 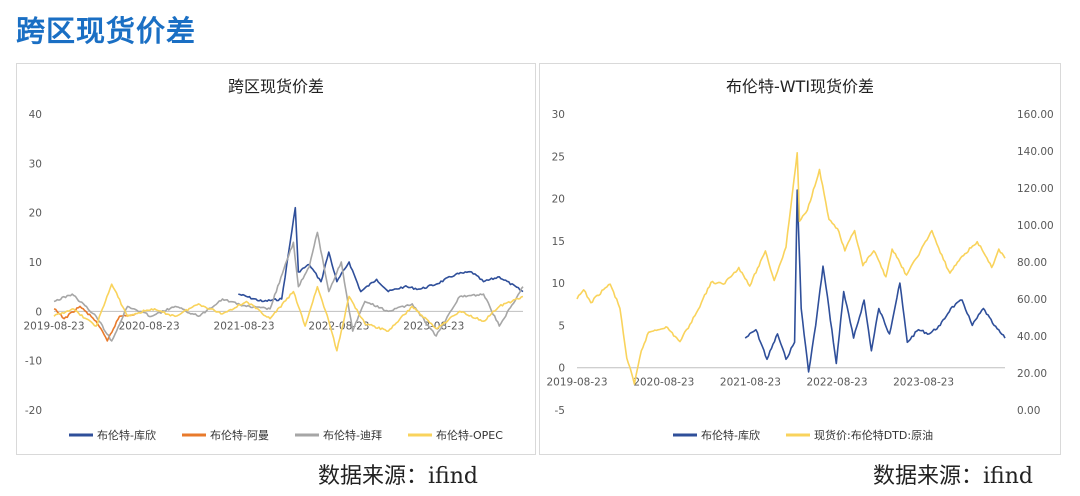 What do you see at coordinates (1032, 263) in the screenshot?
I see `y2-tick-label: 80.00` at bounding box center [1032, 263].